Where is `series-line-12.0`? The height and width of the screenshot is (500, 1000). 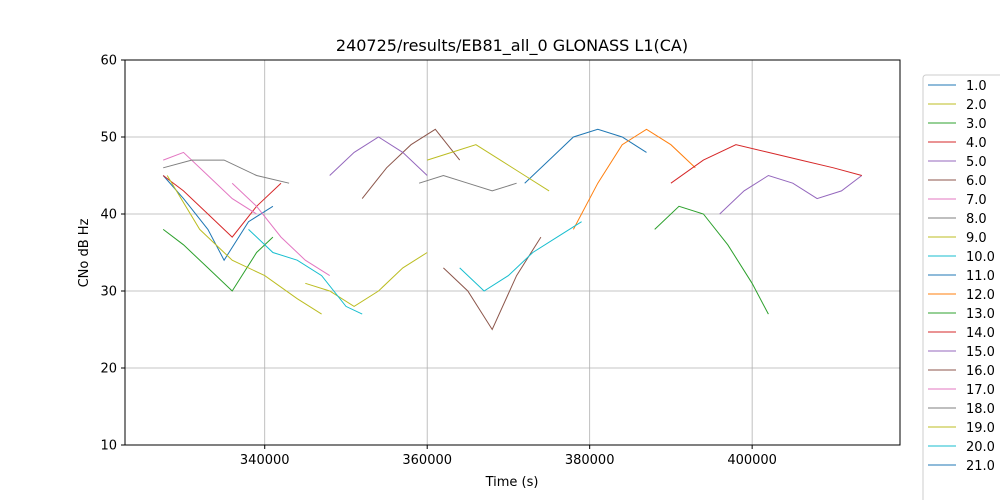
series-line-12.0 is located at coordinates (634, 179).